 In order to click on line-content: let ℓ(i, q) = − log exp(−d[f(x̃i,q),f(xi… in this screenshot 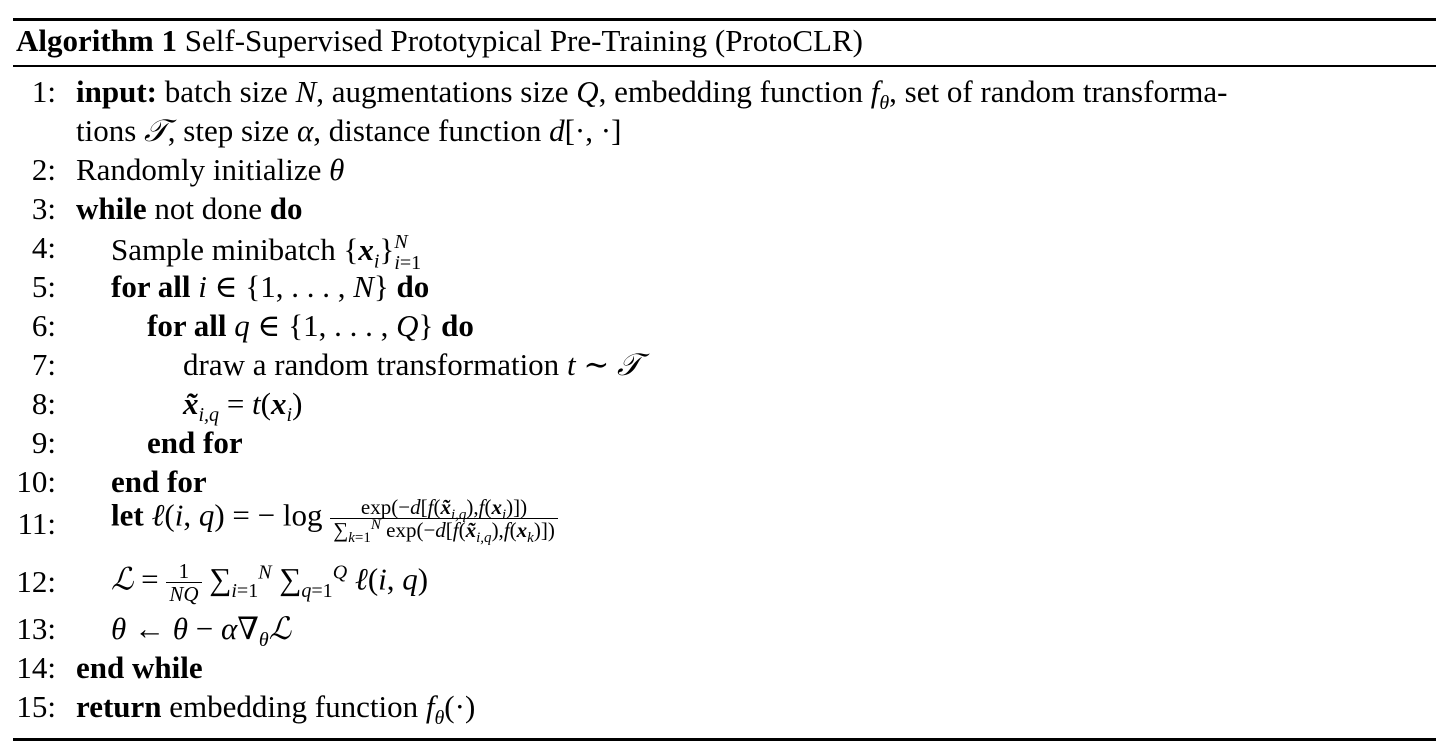, I will do `click(334, 521)`.